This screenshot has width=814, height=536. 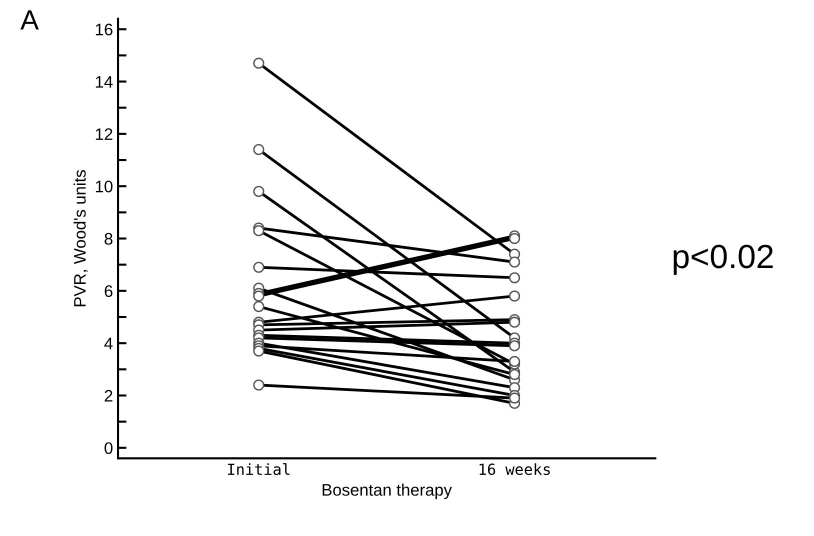 I want to click on y-tick-label: 12, so click(x=104, y=134).